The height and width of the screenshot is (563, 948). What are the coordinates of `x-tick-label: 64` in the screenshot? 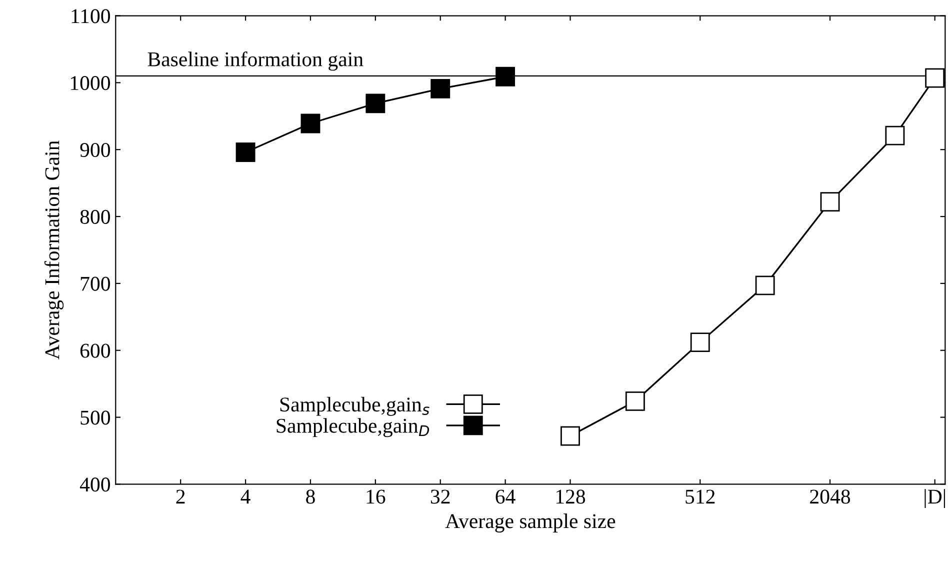 It's located at (506, 497).